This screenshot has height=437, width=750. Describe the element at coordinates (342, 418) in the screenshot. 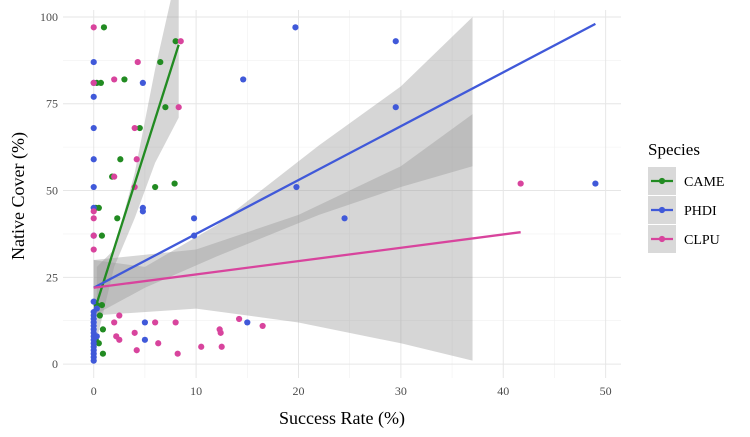

I see `x-axis-title: Success Rate (%)` at that location.